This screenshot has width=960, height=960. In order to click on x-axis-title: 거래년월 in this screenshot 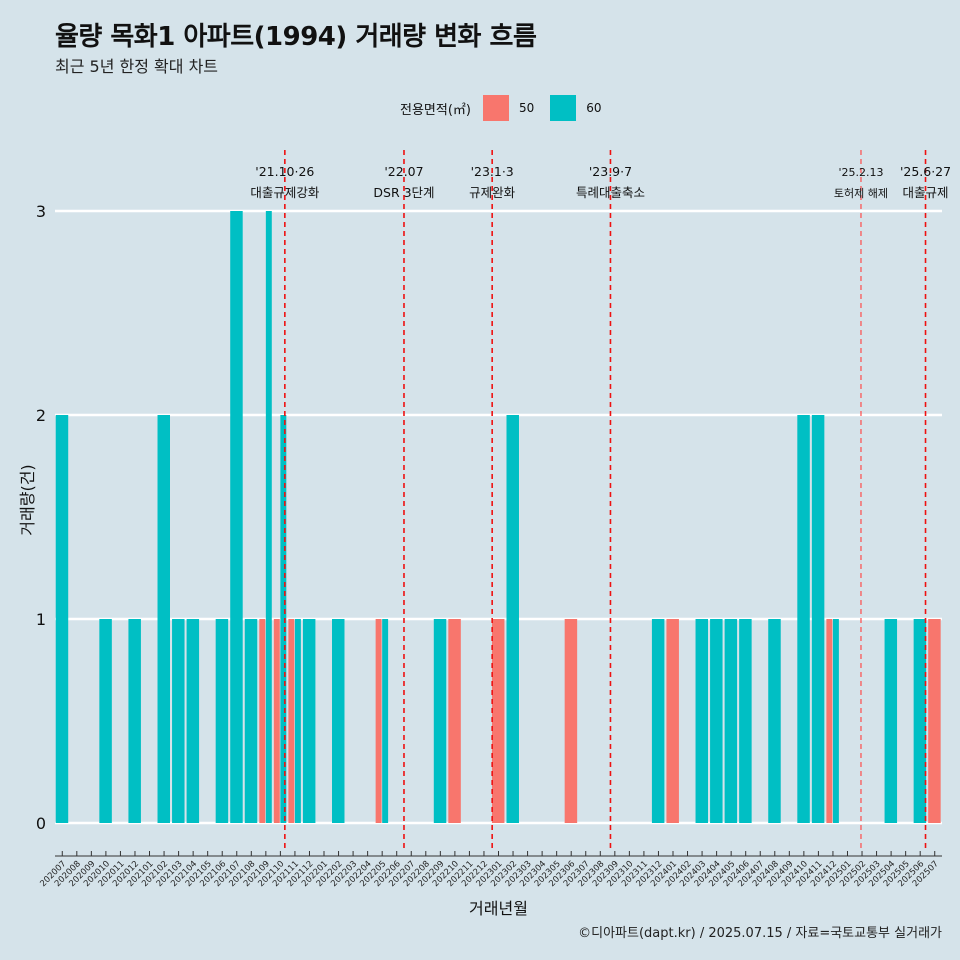, I will do `click(498, 908)`.